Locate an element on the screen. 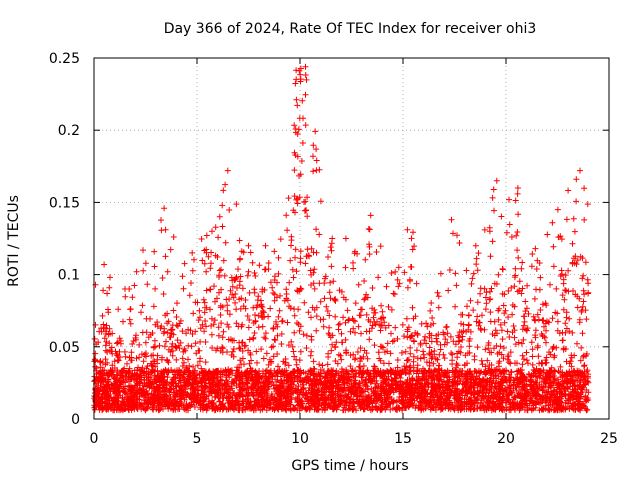  x-tick-label: 0 is located at coordinates (94, 439).